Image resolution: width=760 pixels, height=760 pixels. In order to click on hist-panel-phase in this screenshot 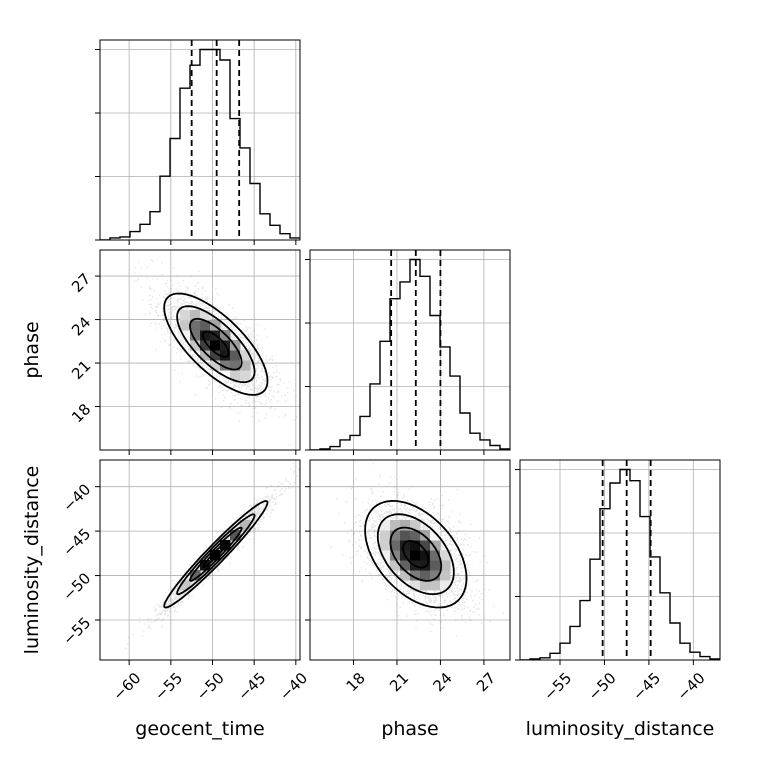, I will do `click(408, 350)`.